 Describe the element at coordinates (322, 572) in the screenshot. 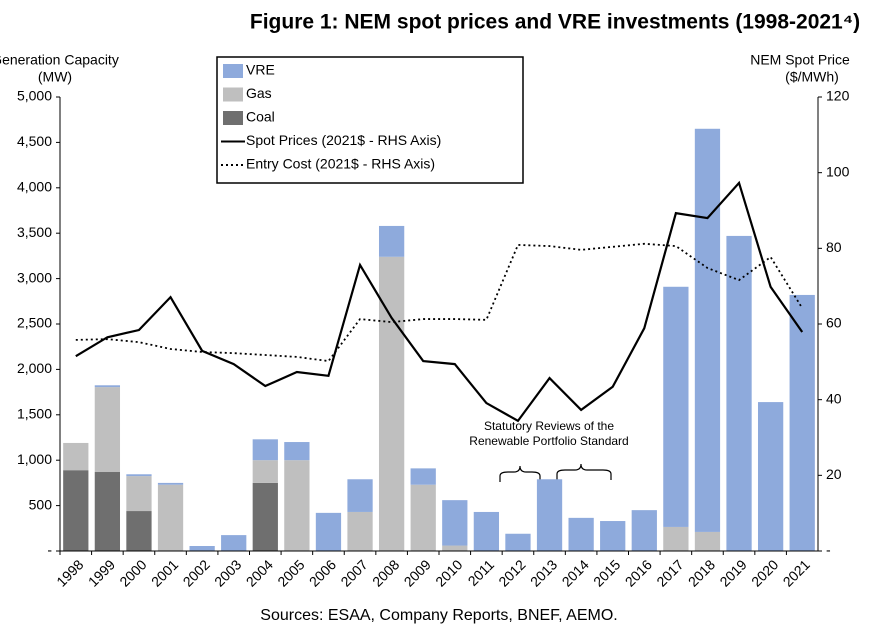

I see `x-tick-label: 2006` at that location.